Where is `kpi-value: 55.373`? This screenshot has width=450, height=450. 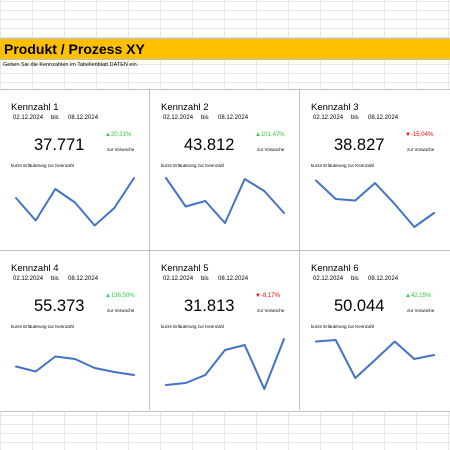
kpi-value: 55.373 is located at coordinates (59, 306).